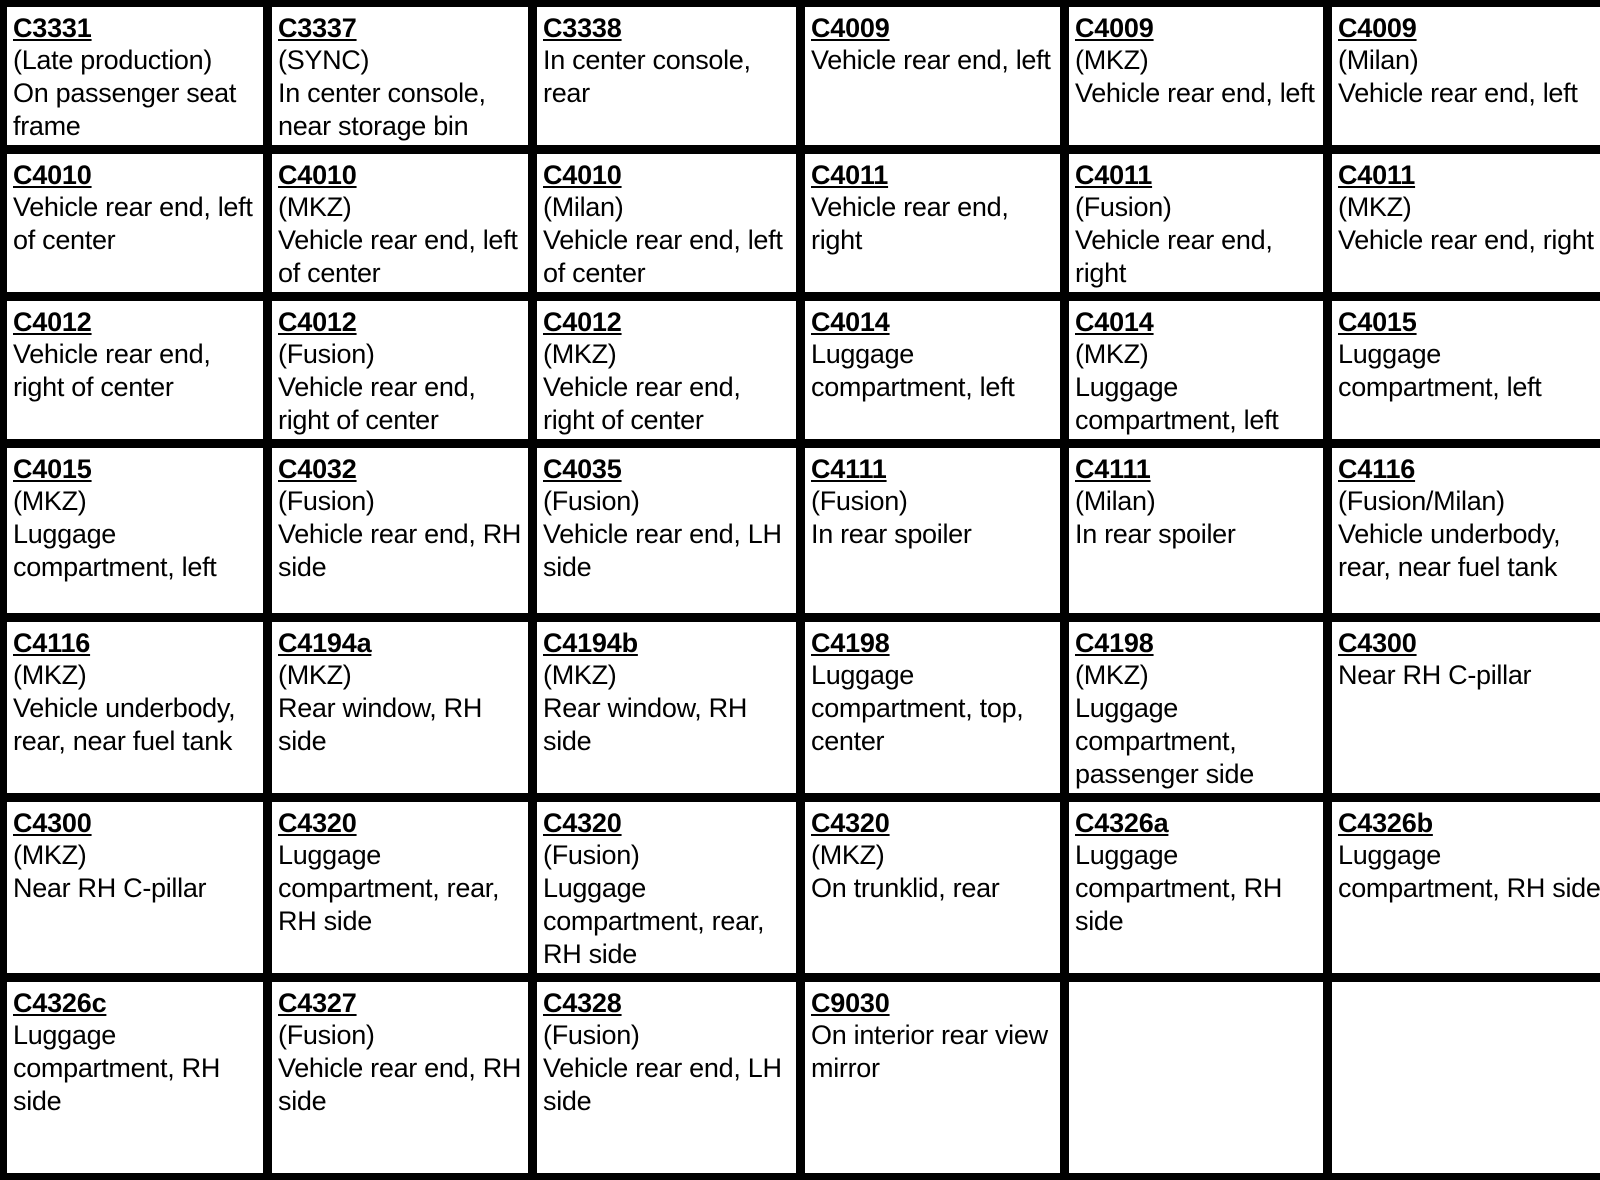 This screenshot has width=1600, height=1180. Describe the element at coordinates (135, 223) in the screenshot. I see `connector-cell-body: C4010 Vehicle rear end, left of center` at that location.